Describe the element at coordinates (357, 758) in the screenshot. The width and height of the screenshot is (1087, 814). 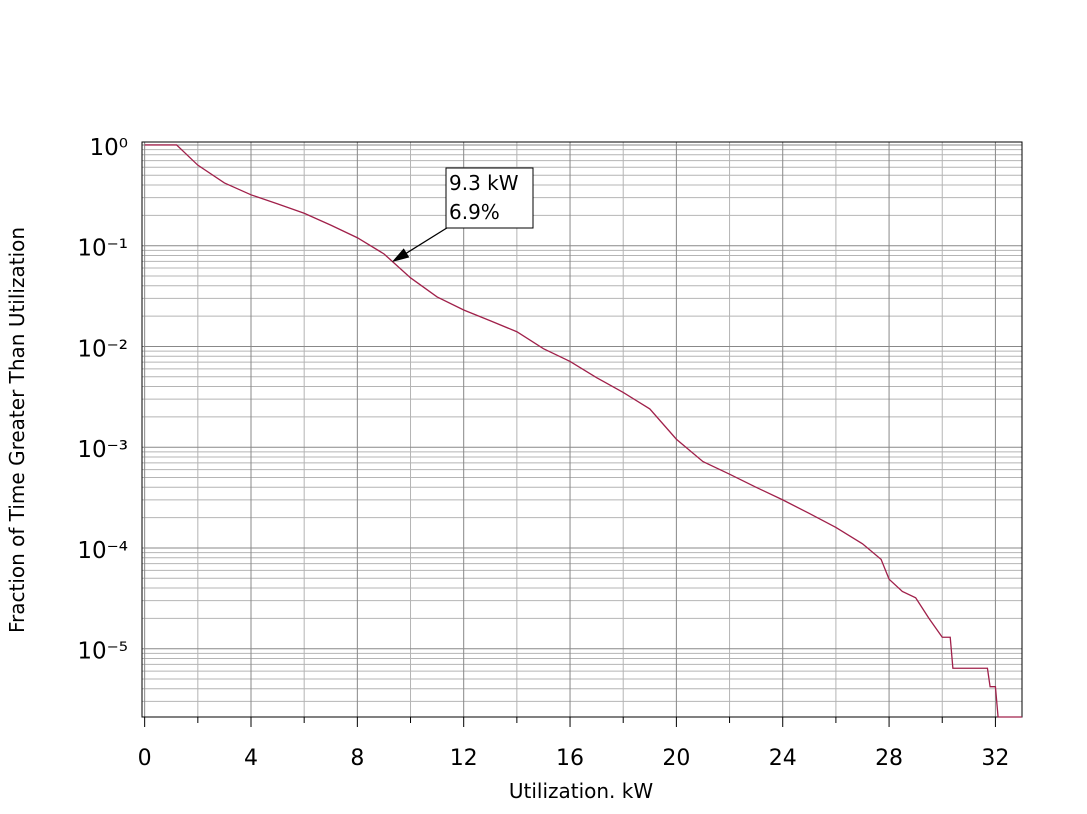
I see `x-tick-label: 8` at that location.